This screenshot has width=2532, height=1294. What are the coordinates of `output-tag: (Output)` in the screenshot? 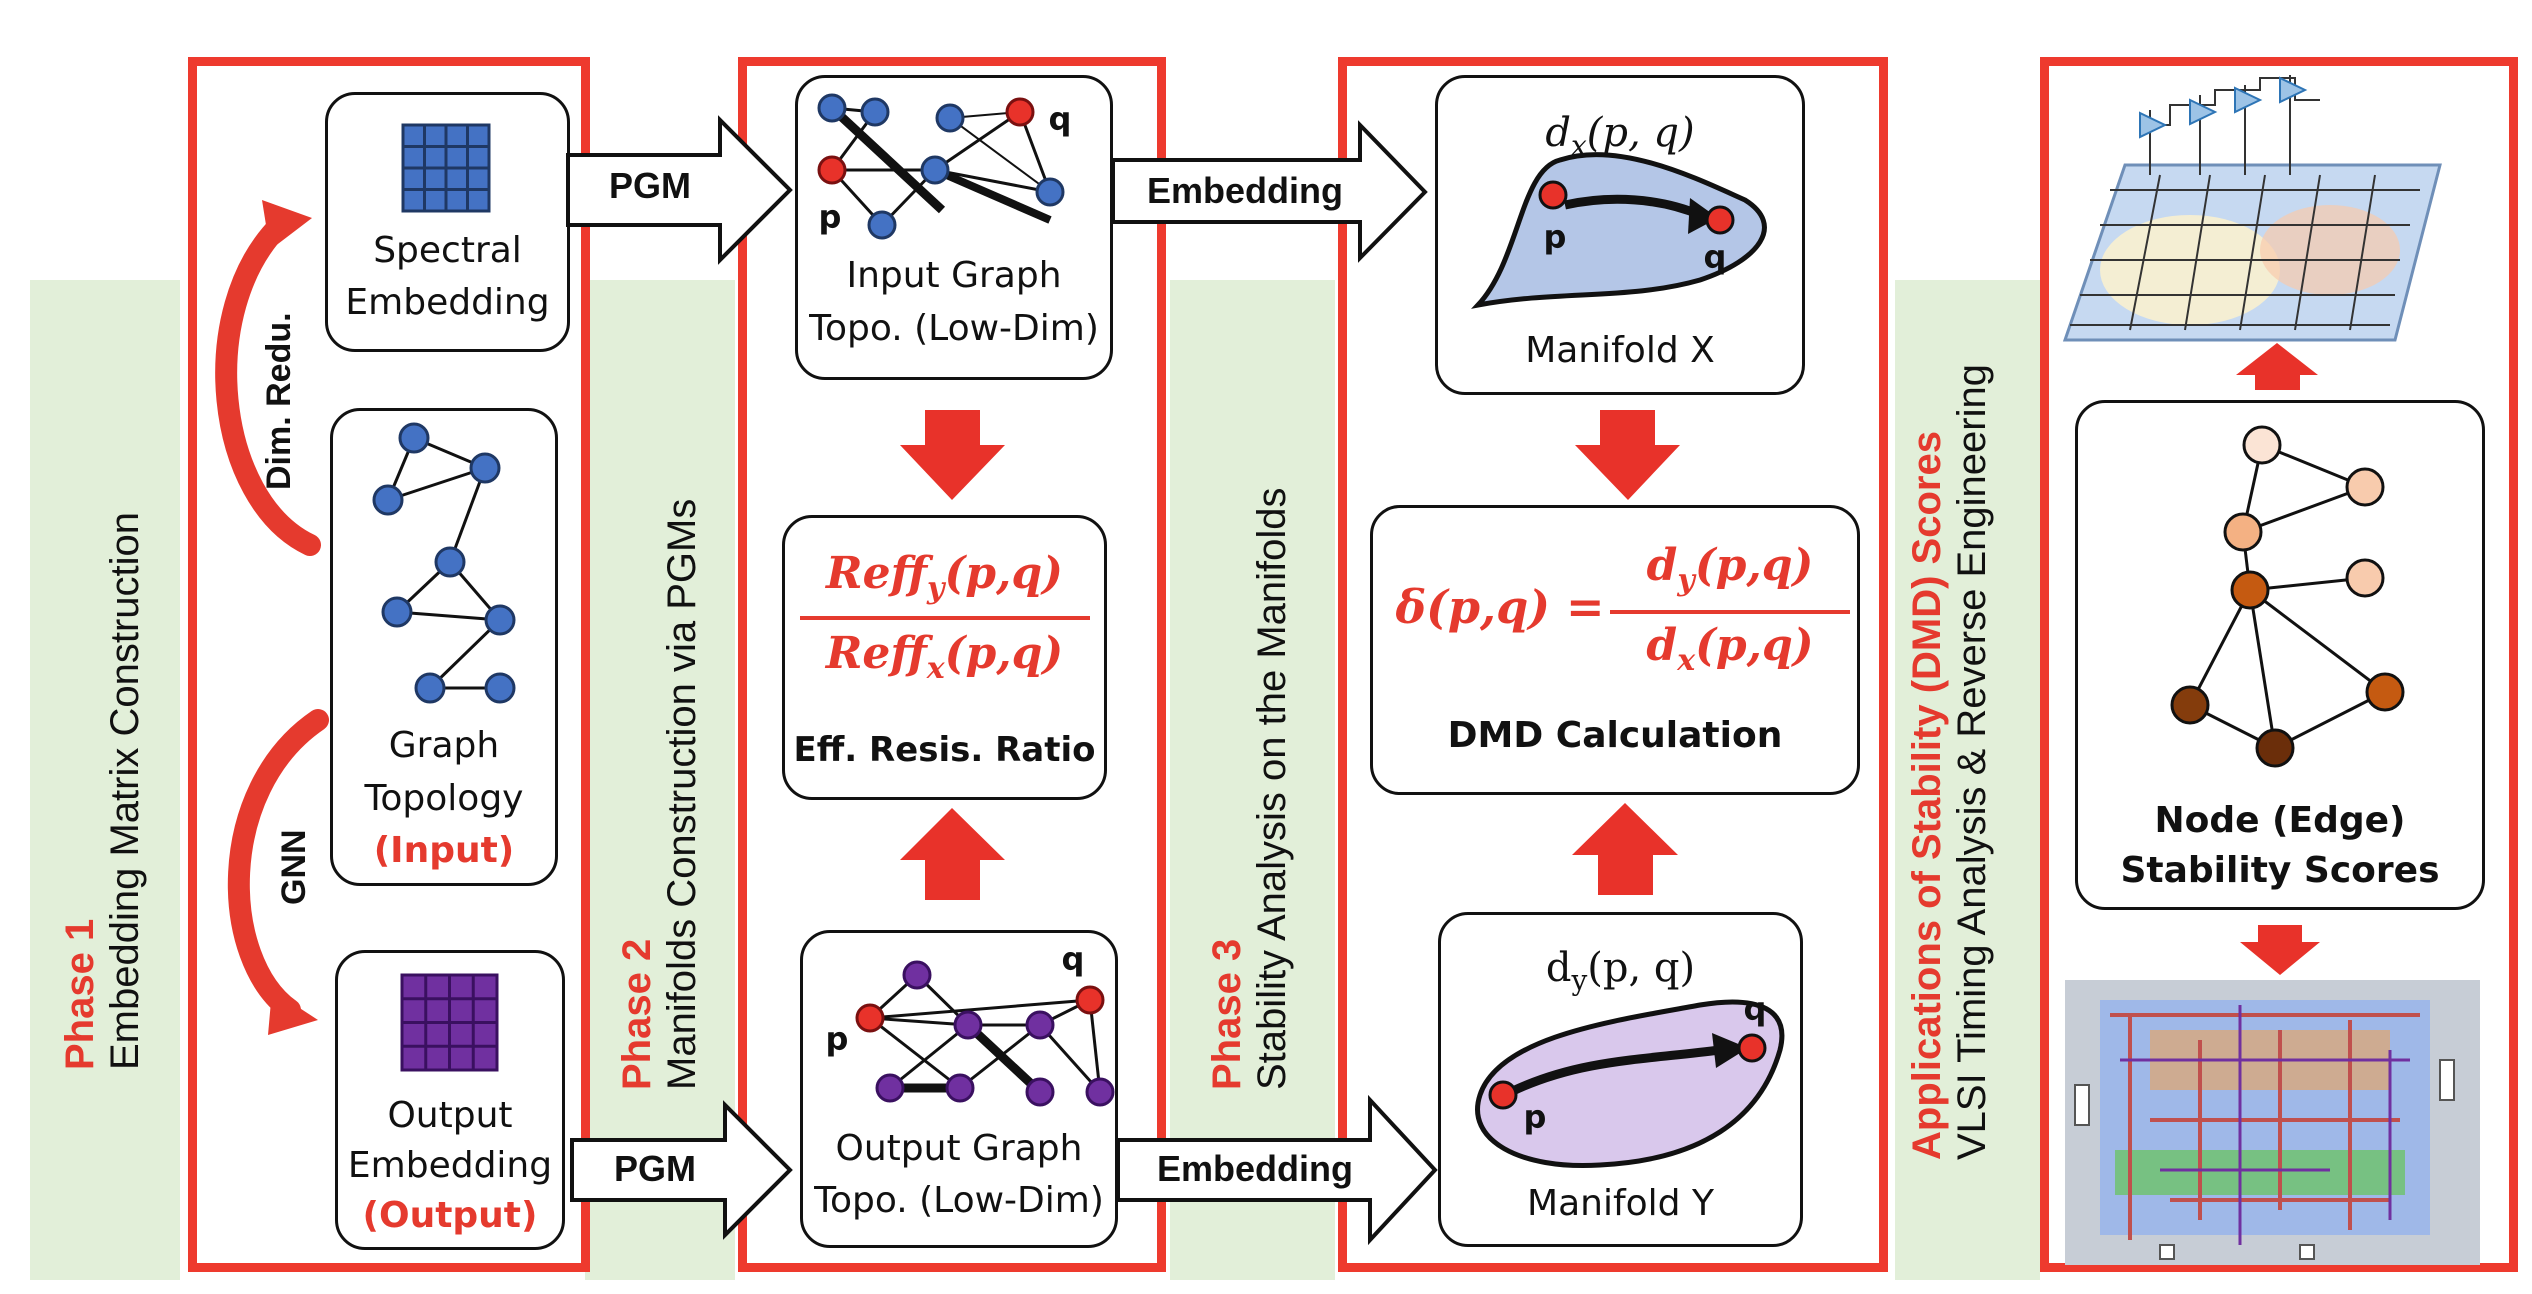 It's located at (450, 1215).